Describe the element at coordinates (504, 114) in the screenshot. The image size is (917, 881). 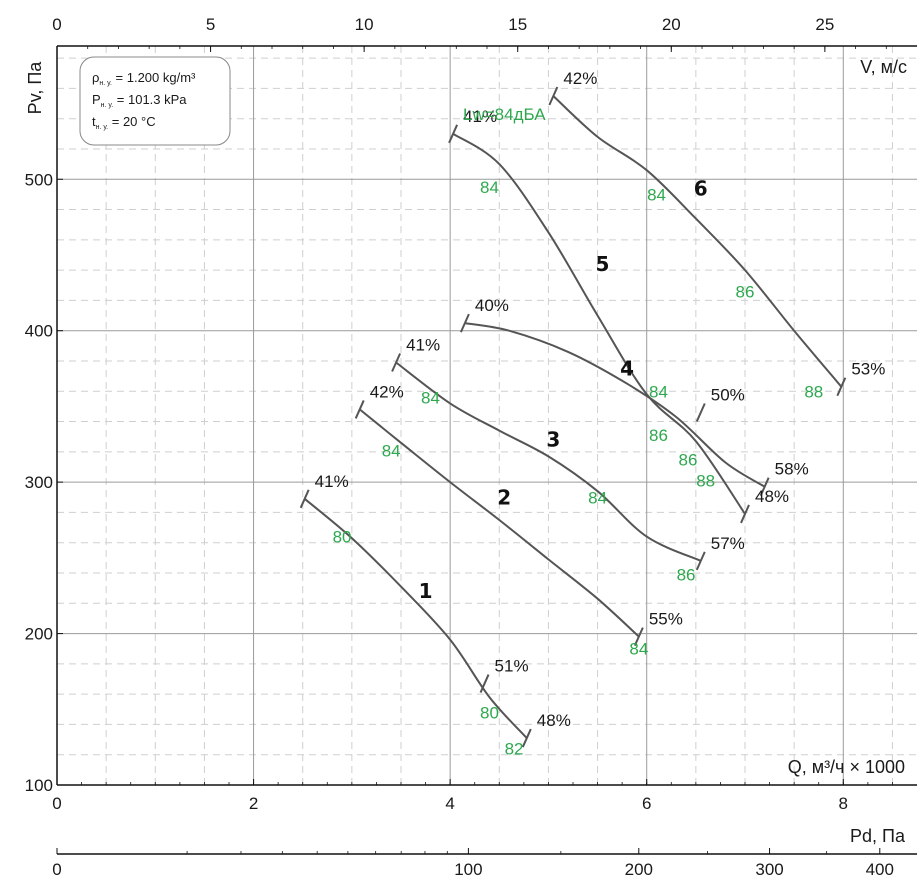
I see `noise-legend: Lw=84дБА` at that location.